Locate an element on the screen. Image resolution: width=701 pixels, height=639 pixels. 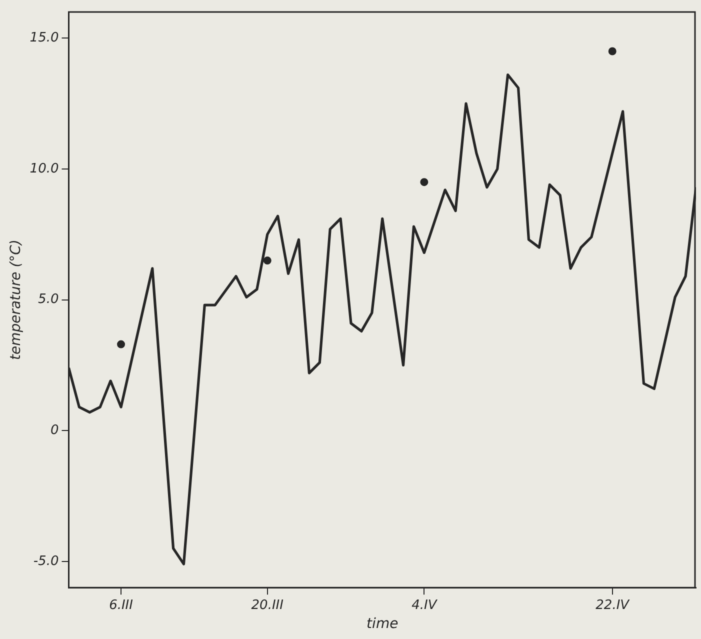
x-tick-label: 20.III is located at coordinates (267, 605).